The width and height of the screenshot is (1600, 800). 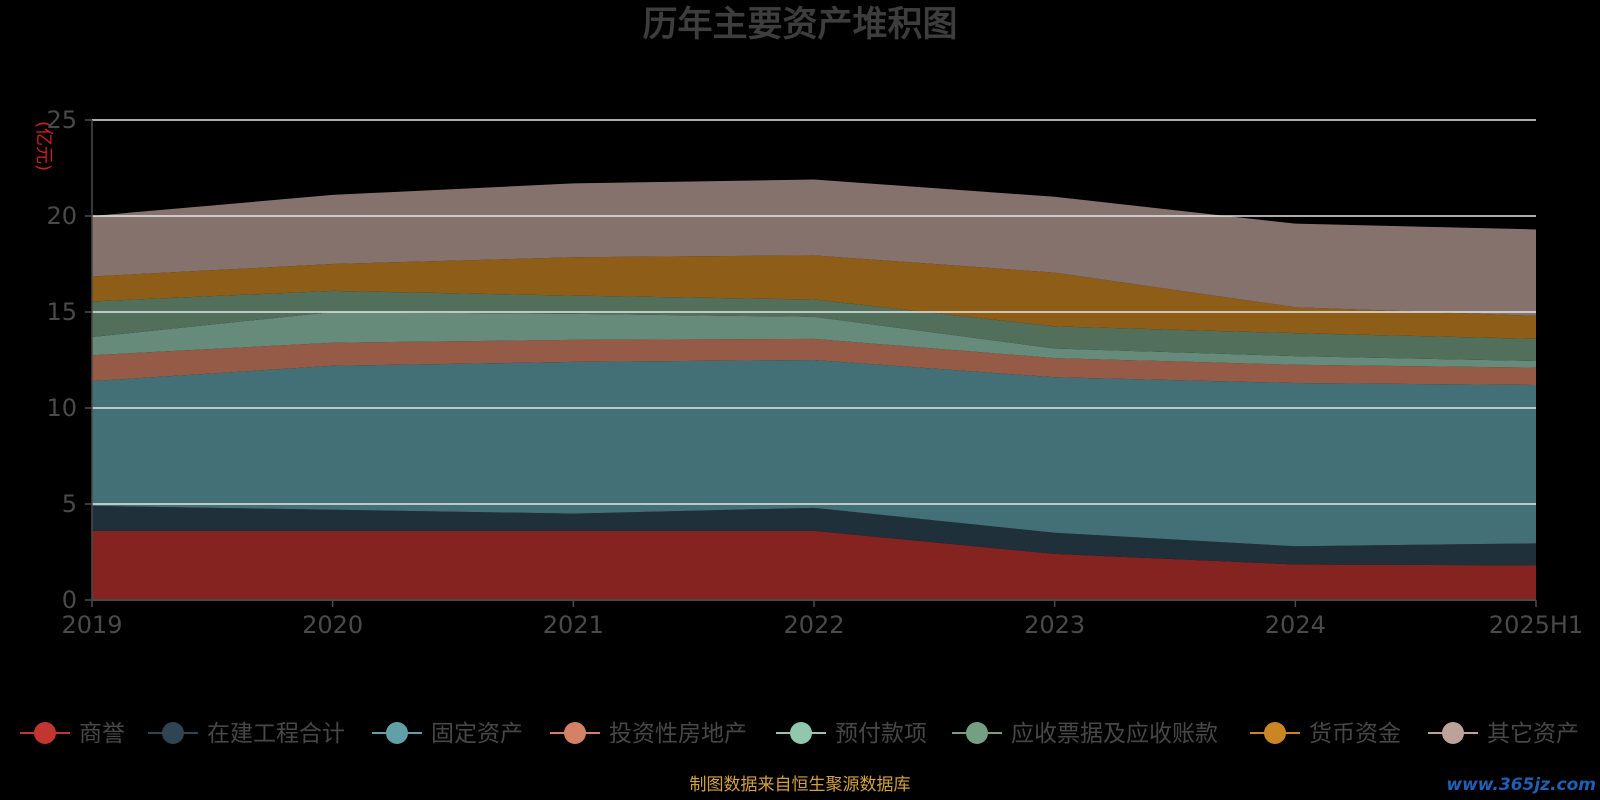 I want to click on legend-item-3: 固定资产, so click(x=447, y=734).